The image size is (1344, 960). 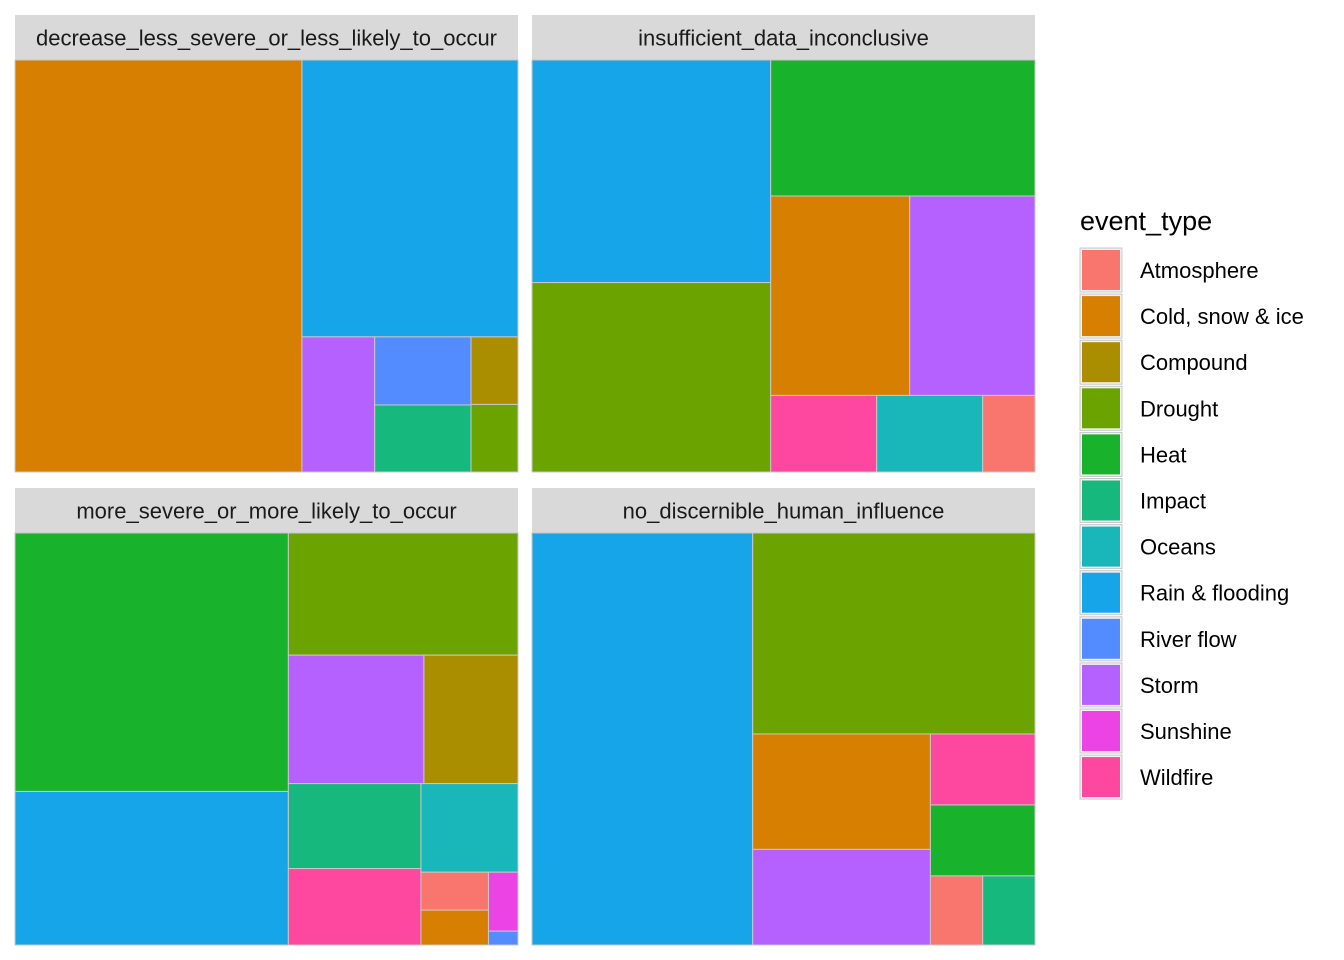 I want to click on legend-label: Oceans, so click(x=1178, y=547).